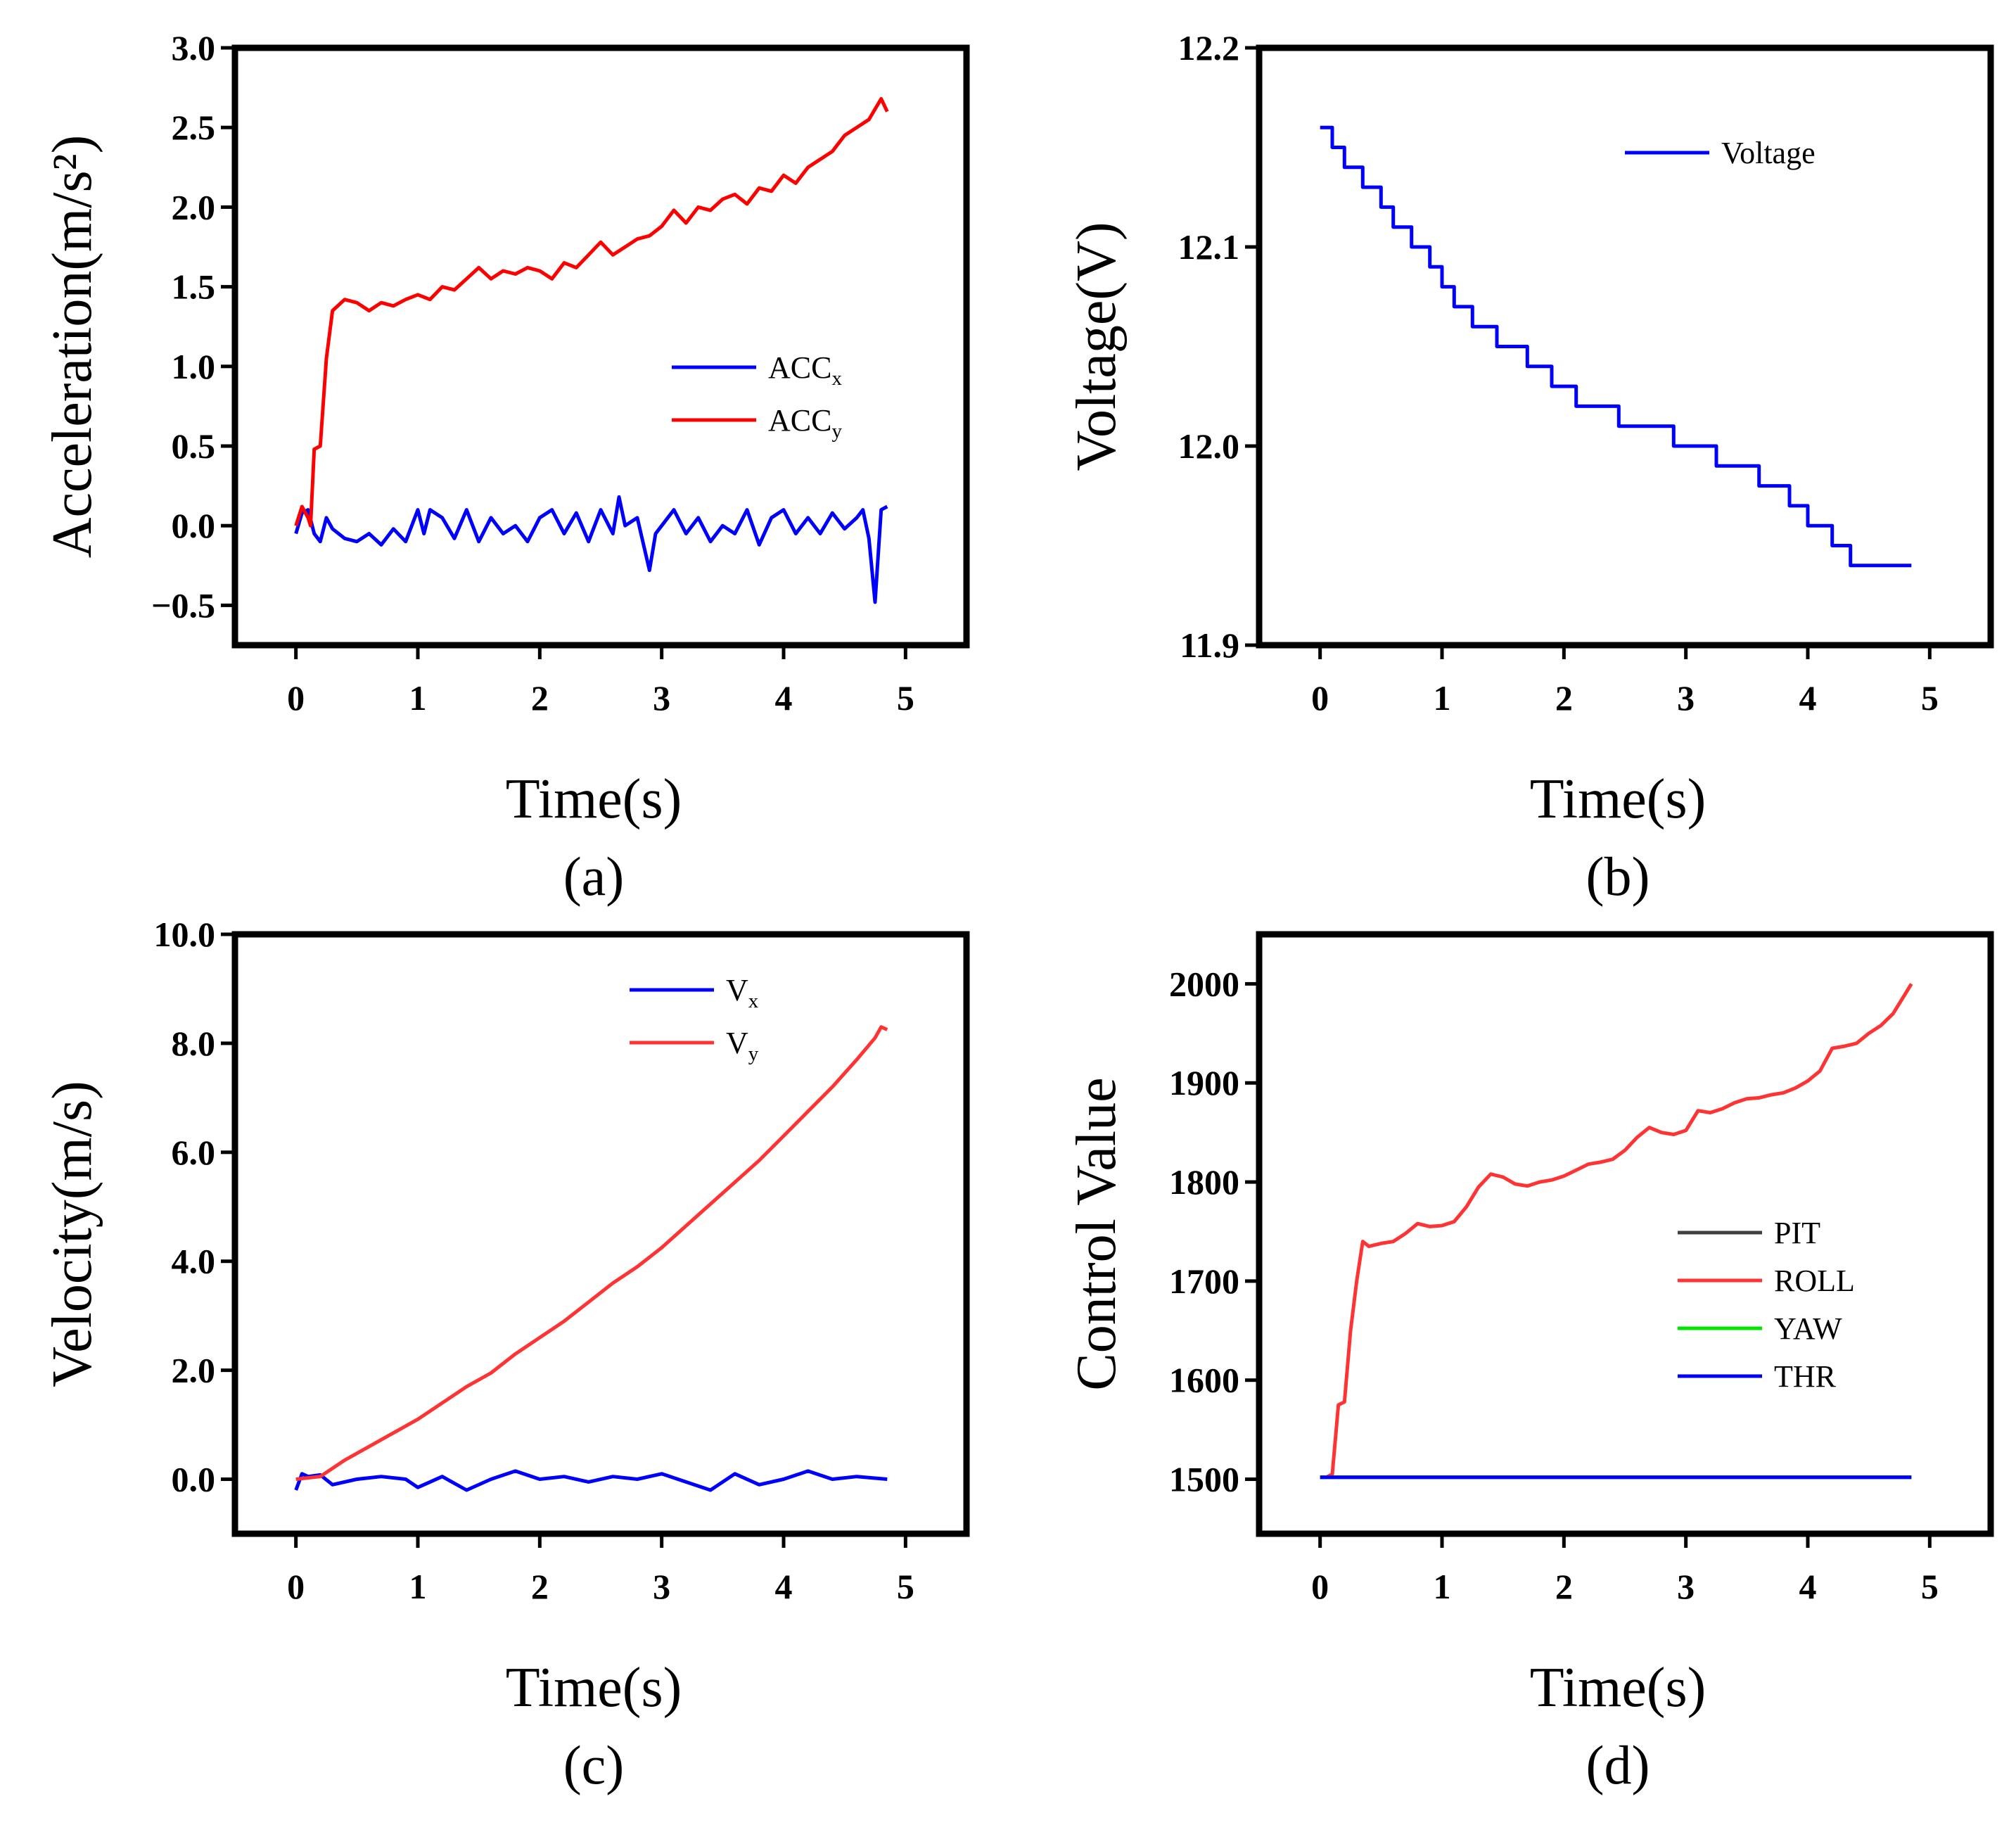 The image size is (2016, 1825). I want to click on legend-name: Voltage, so click(1769, 153).